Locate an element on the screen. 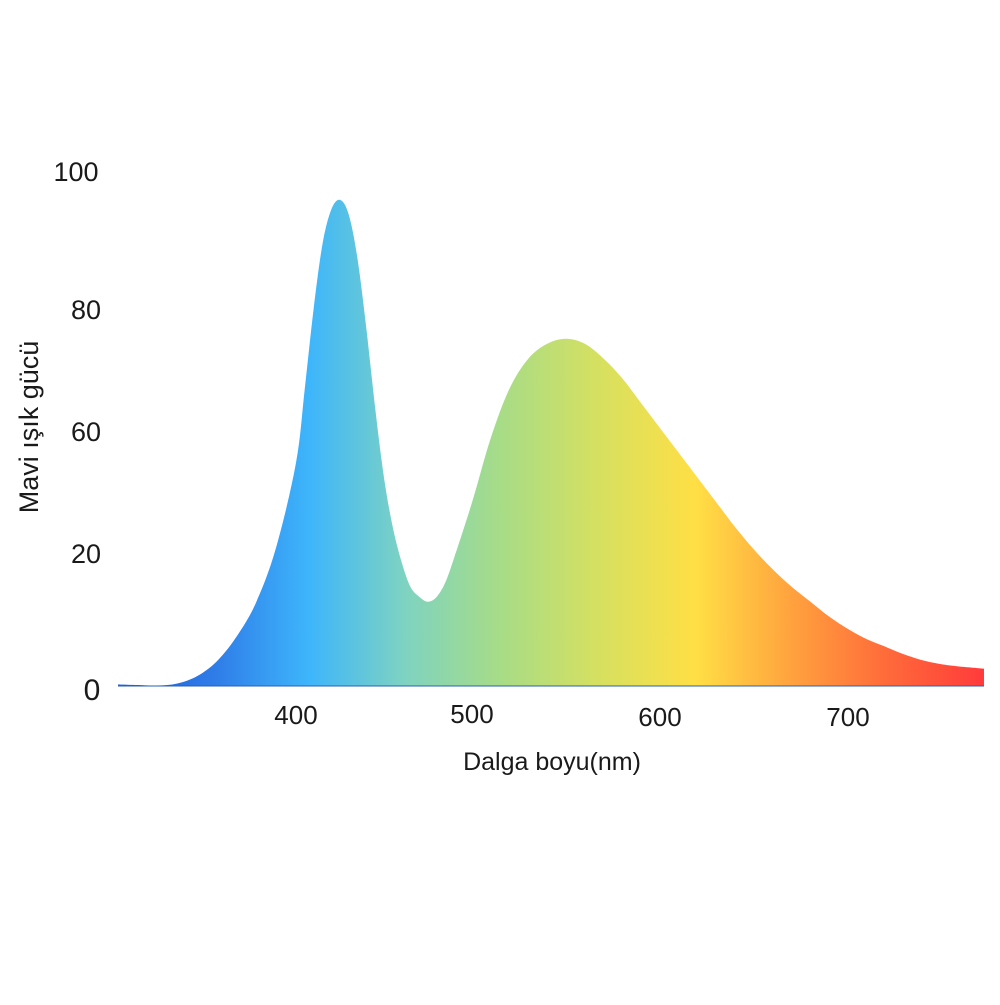 This screenshot has width=1000, height=1005. y-tick-label: 60 is located at coordinates (86, 432).